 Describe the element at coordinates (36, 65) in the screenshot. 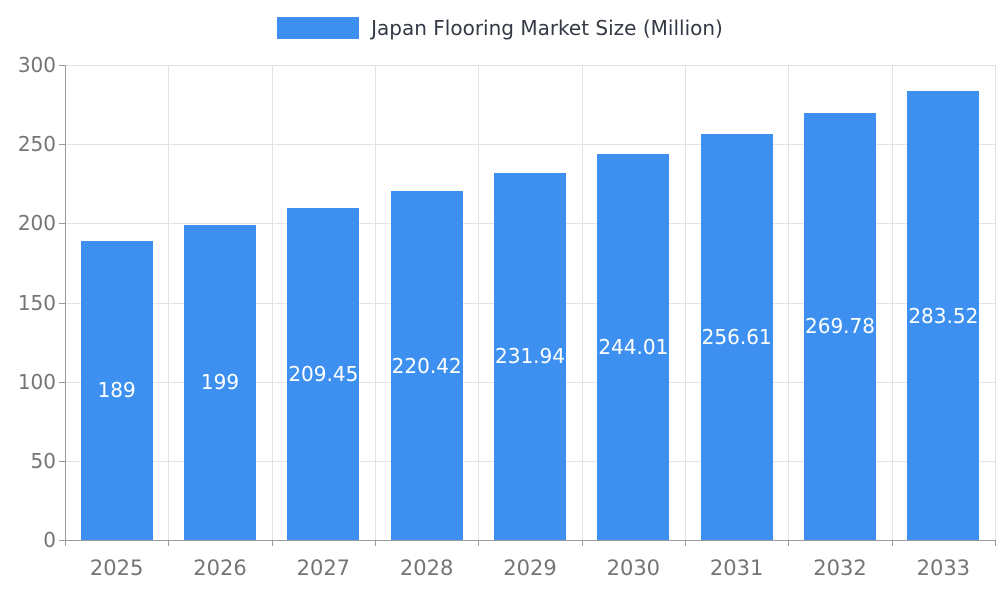

I see `y-axis-tick-label: 300` at that location.